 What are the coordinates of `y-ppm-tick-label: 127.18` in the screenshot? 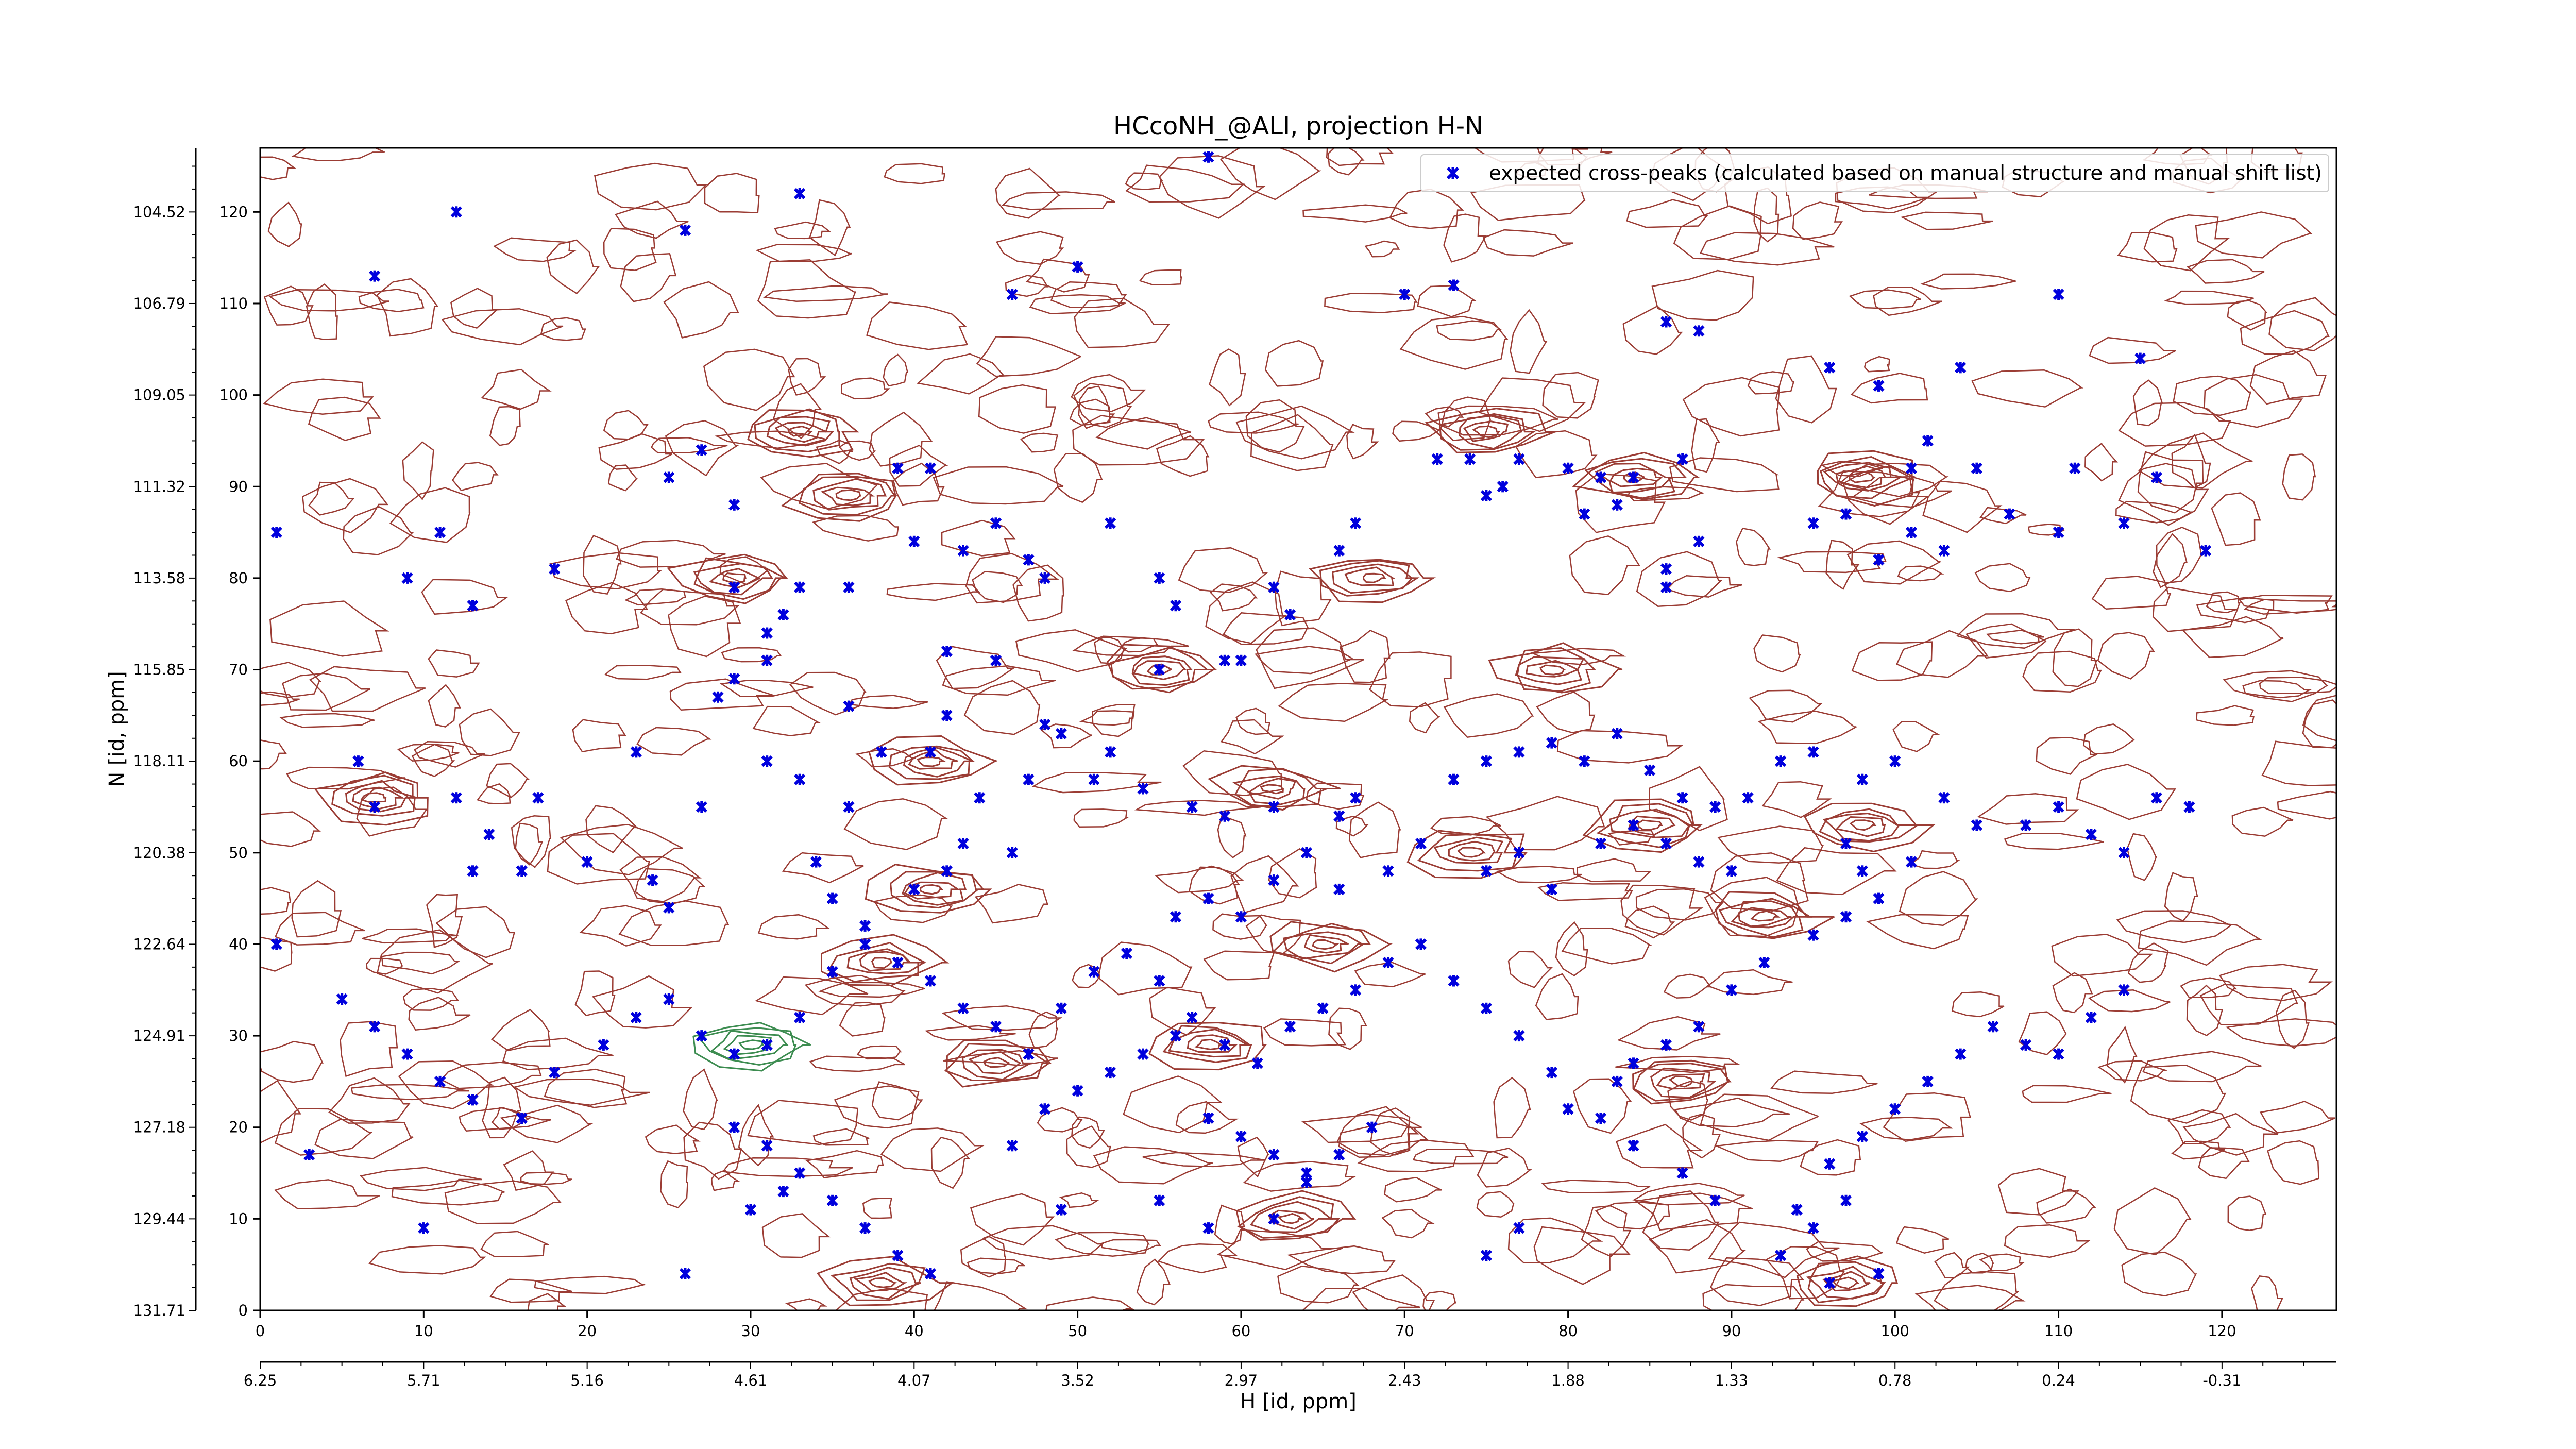 It's located at (159, 1127).